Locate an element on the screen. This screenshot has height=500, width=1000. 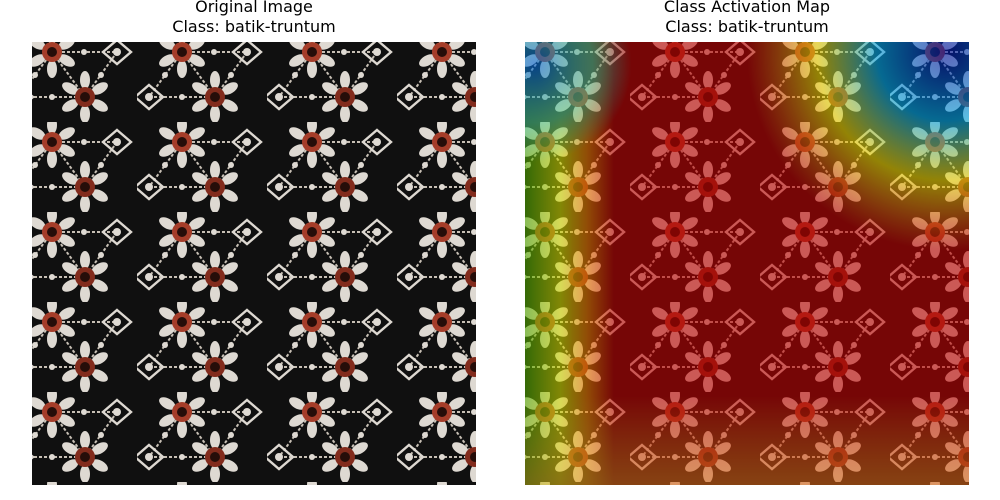
original-image-title: Original Image Class: batik-truntum is located at coordinates (254, 18).